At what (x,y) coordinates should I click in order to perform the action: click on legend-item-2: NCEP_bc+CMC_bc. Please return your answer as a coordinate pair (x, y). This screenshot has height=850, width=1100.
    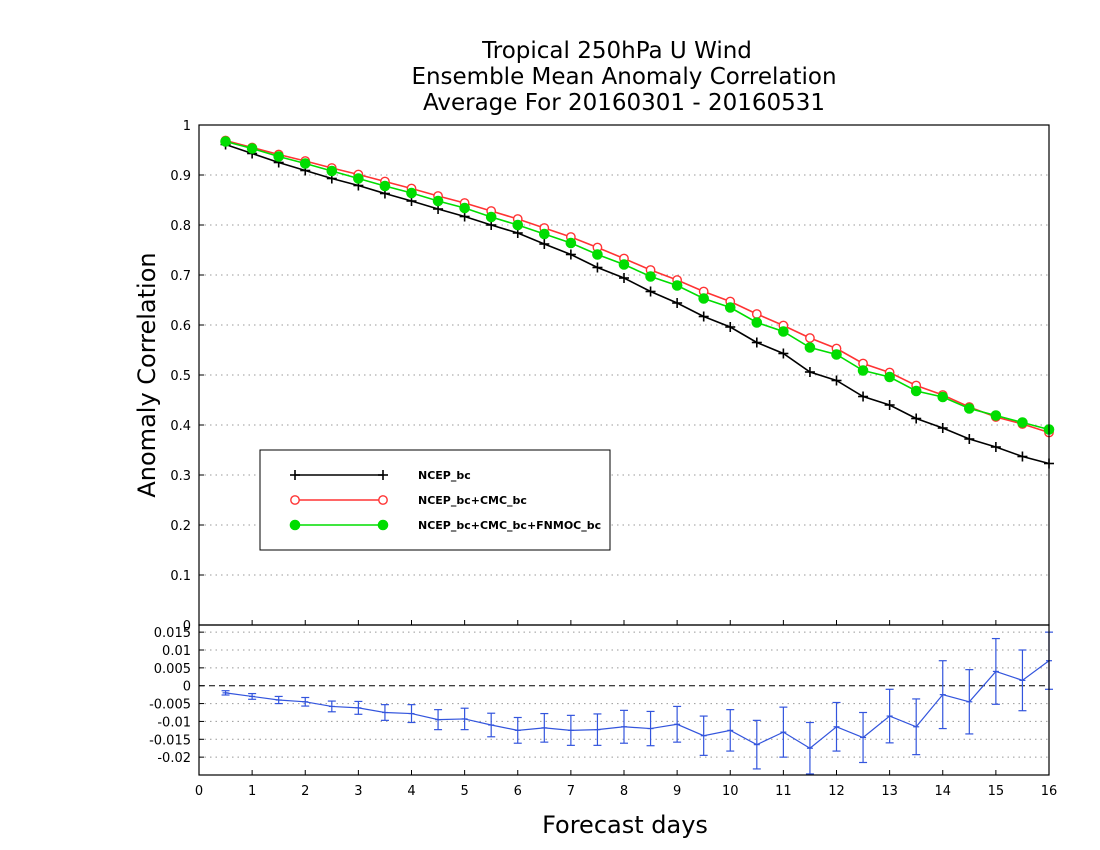
    Looking at the image, I should click on (408, 500).